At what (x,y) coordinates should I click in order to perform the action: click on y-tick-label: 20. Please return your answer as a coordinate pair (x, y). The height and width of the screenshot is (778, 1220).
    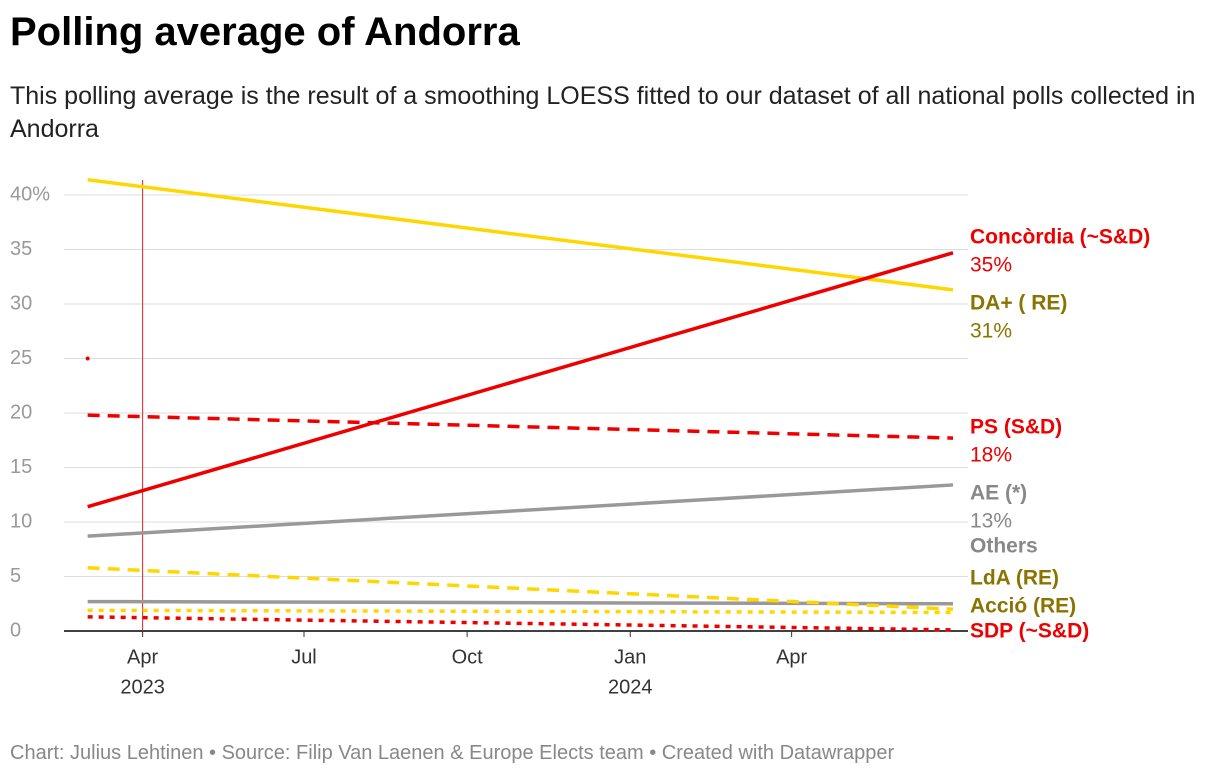
    Looking at the image, I should click on (21, 412).